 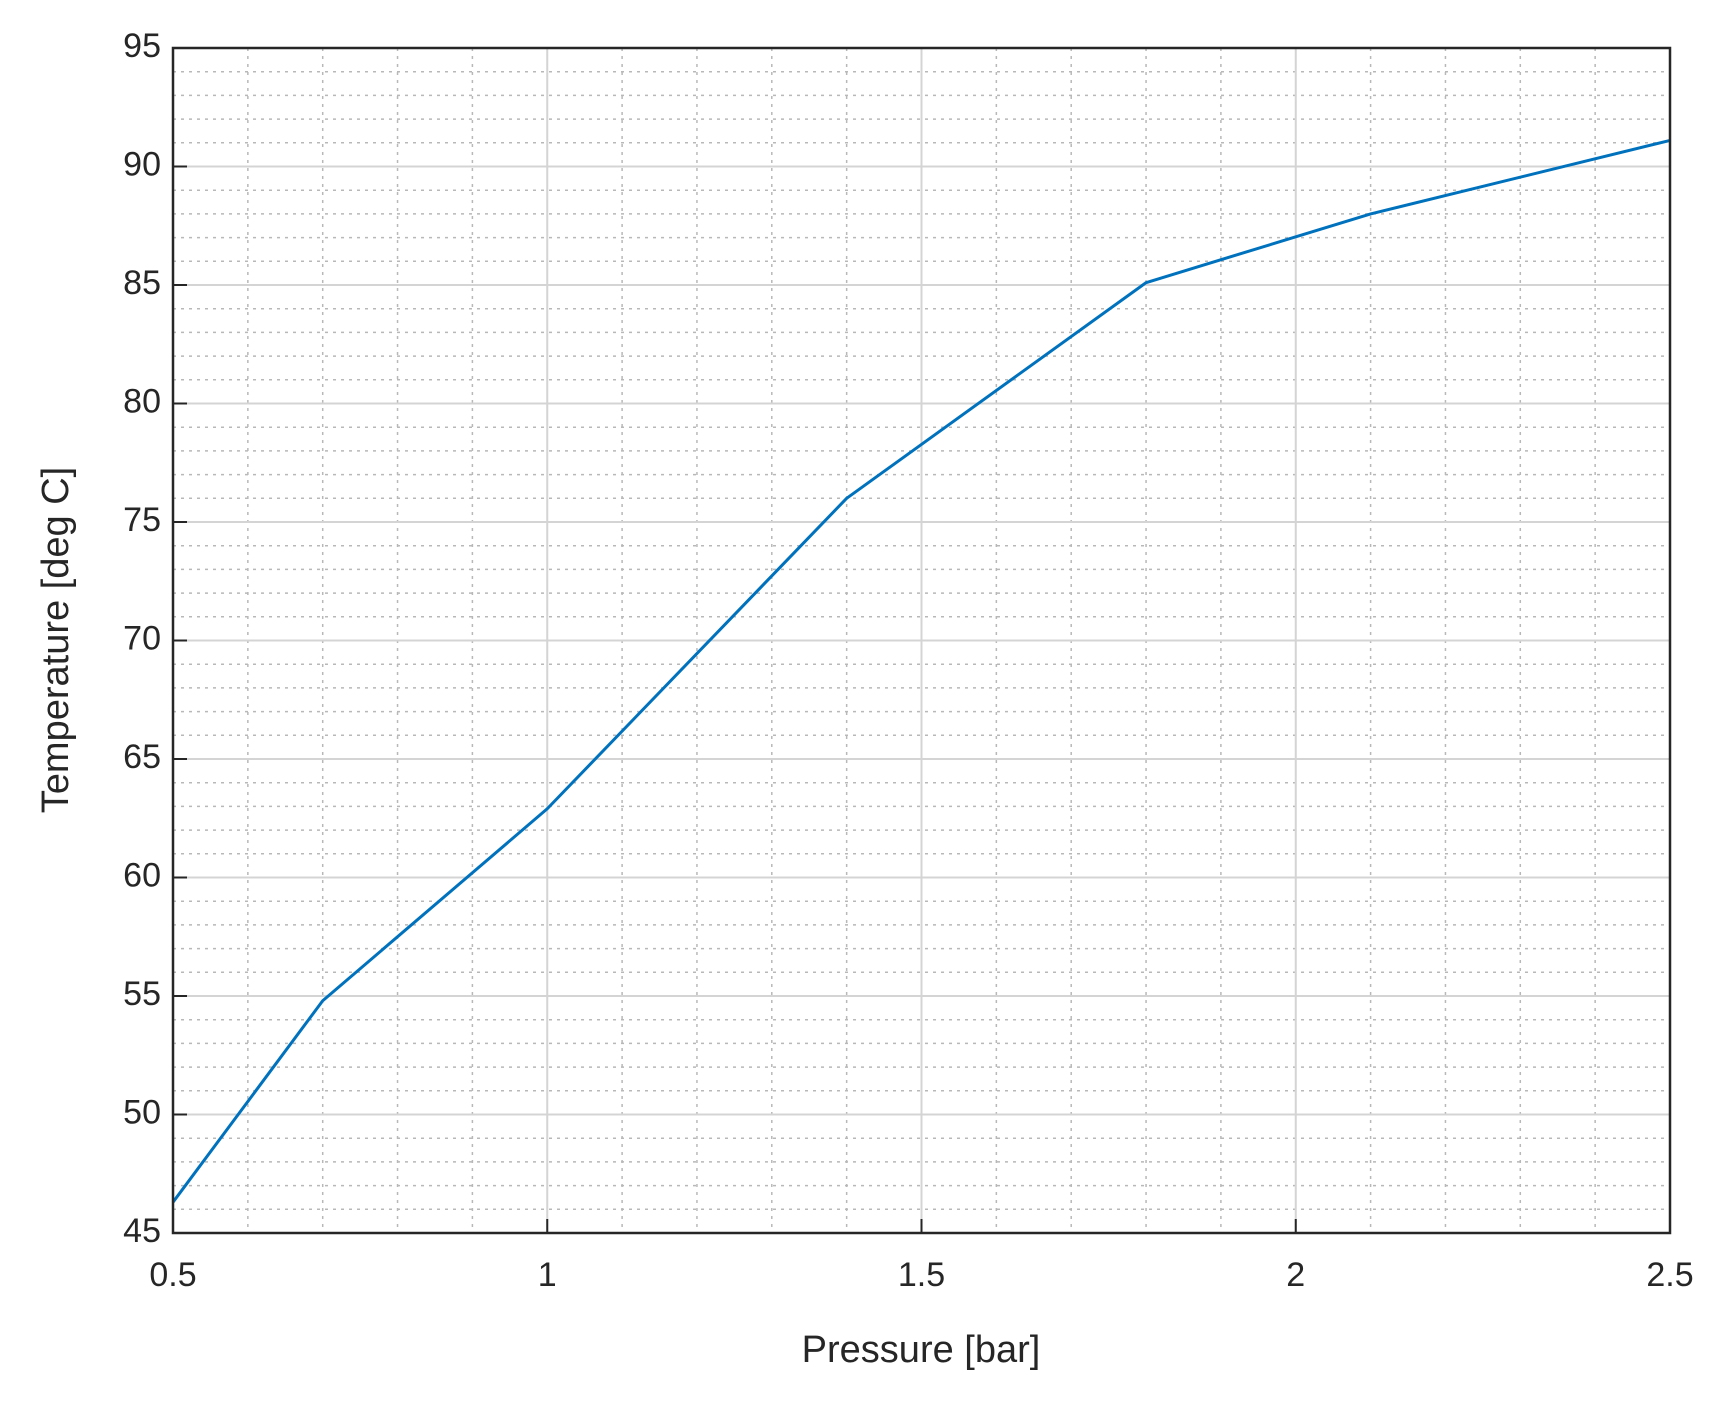 I want to click on y-tick-label: 70, so click(x=142, y=638).